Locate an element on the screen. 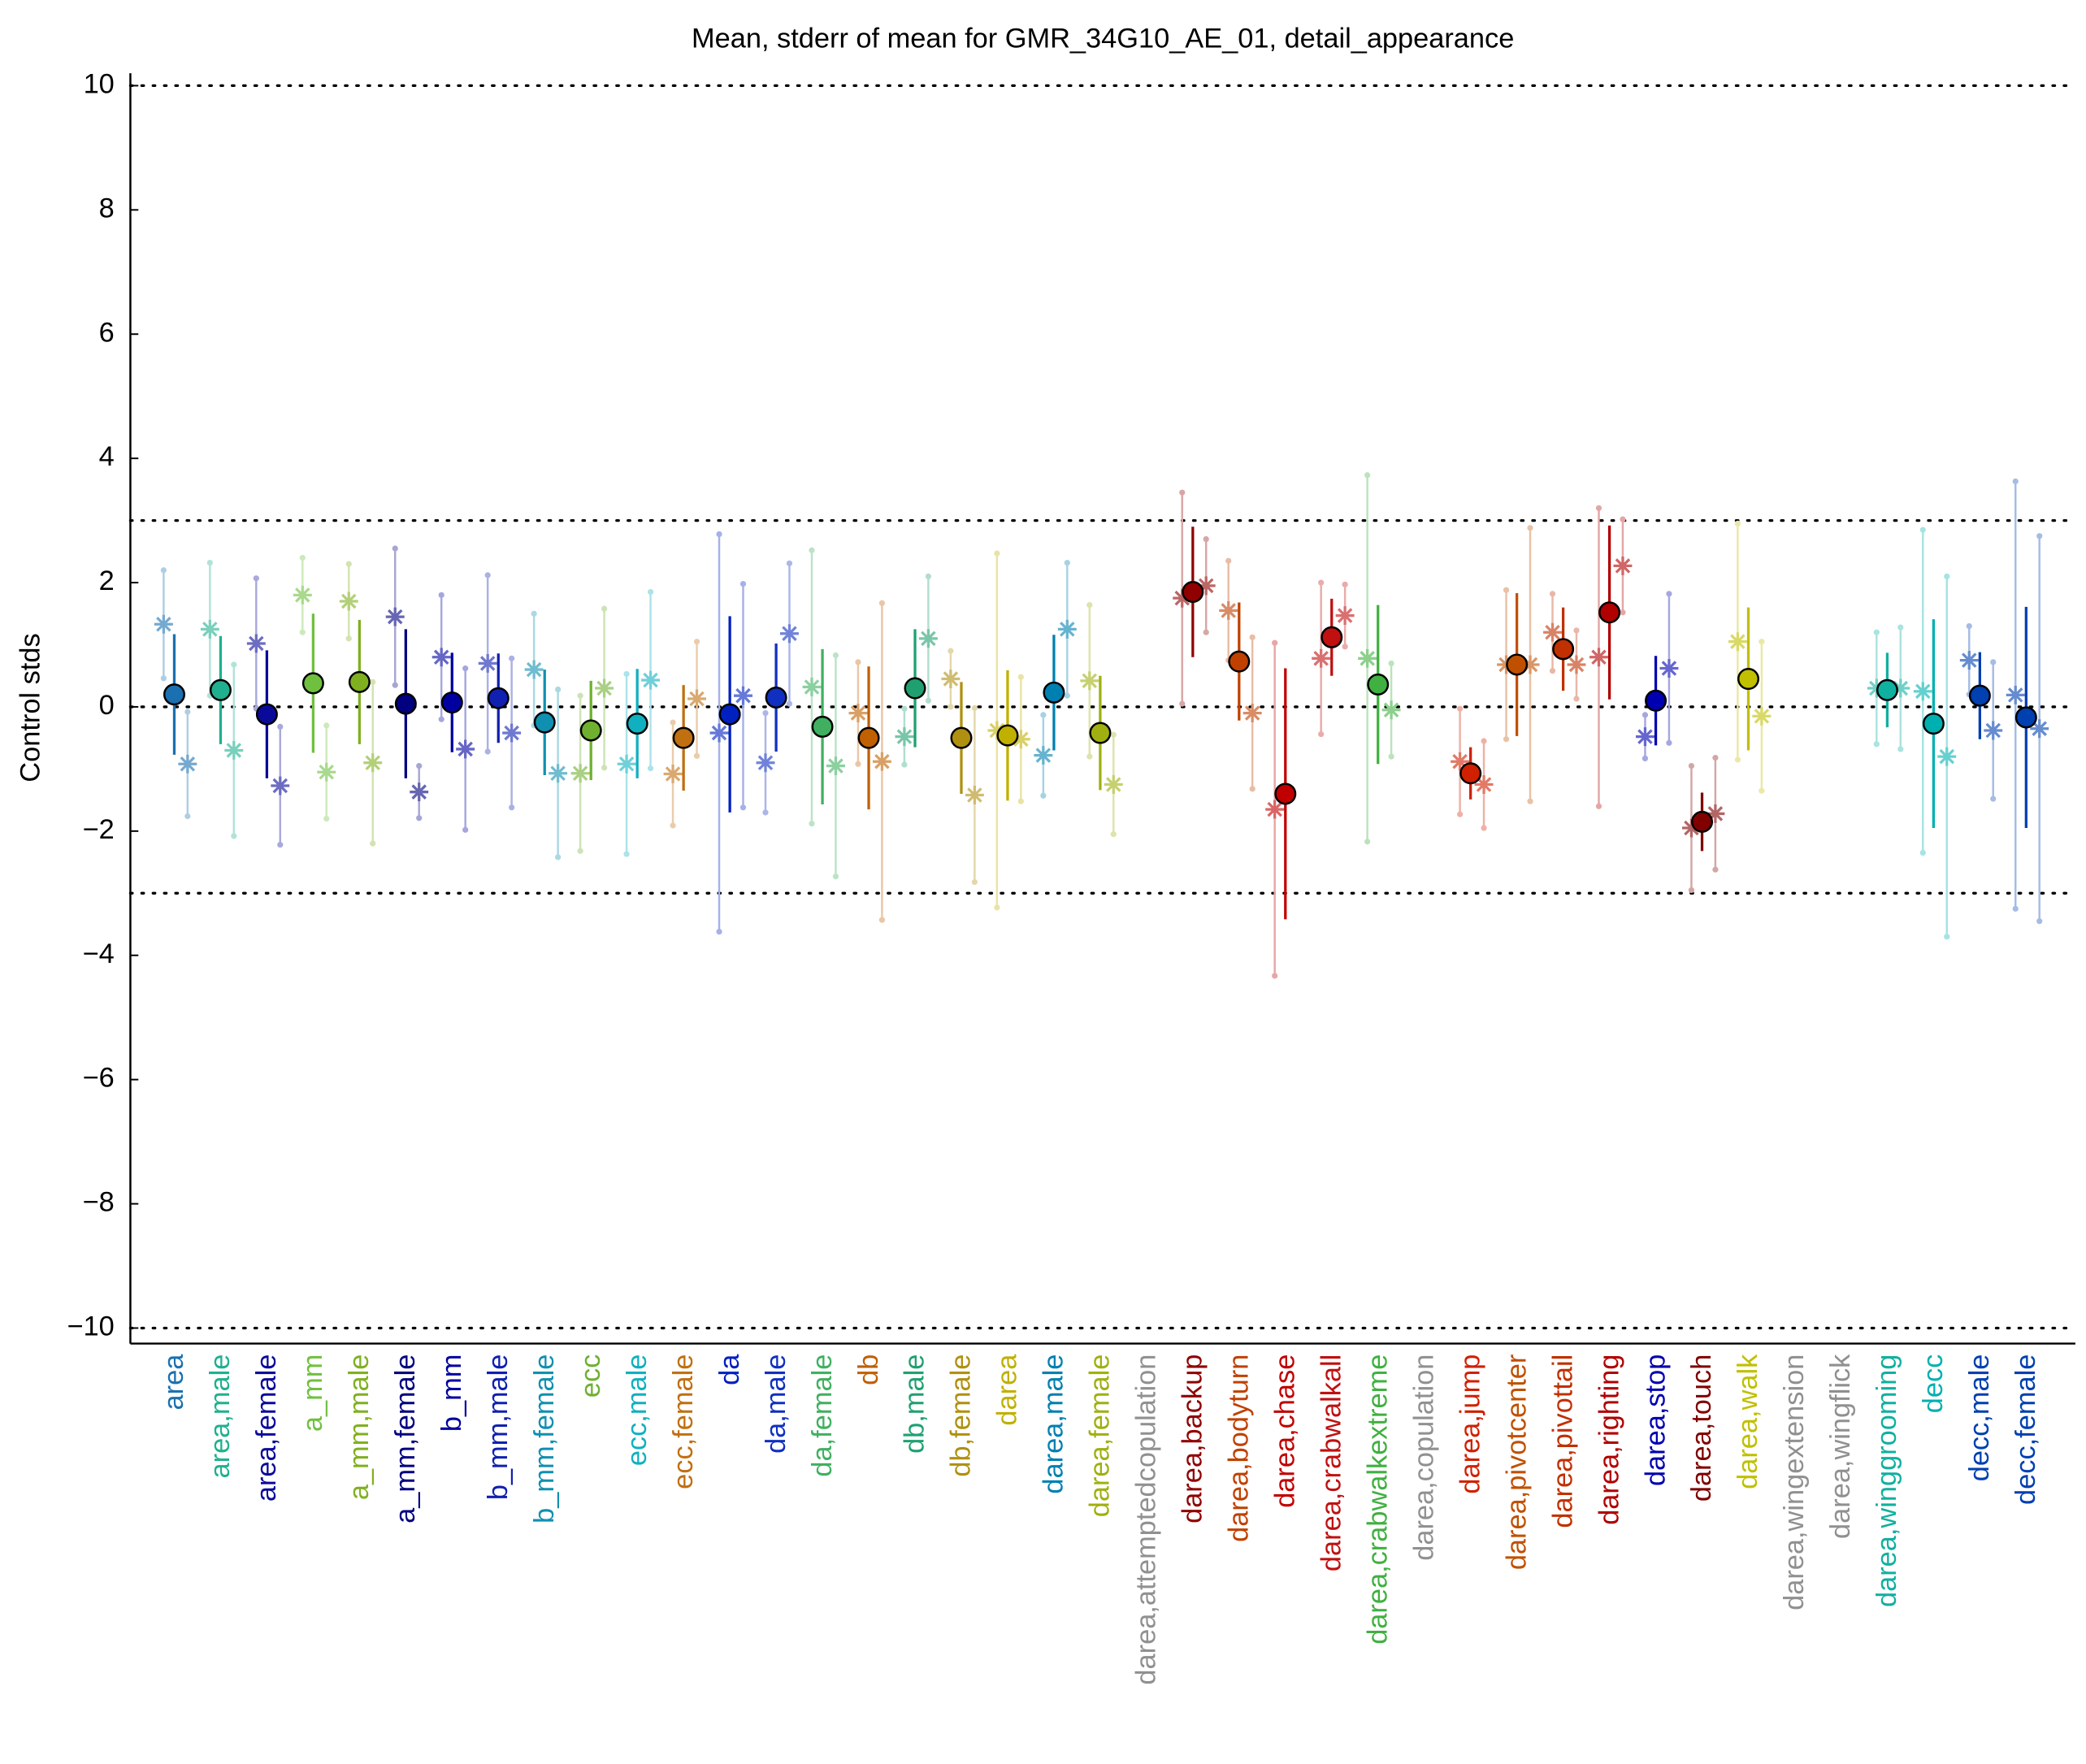 Image resolution: width=2086 pixels, height=1764 pixels. x-tick-label: da is located at coordinates (729, 1369).